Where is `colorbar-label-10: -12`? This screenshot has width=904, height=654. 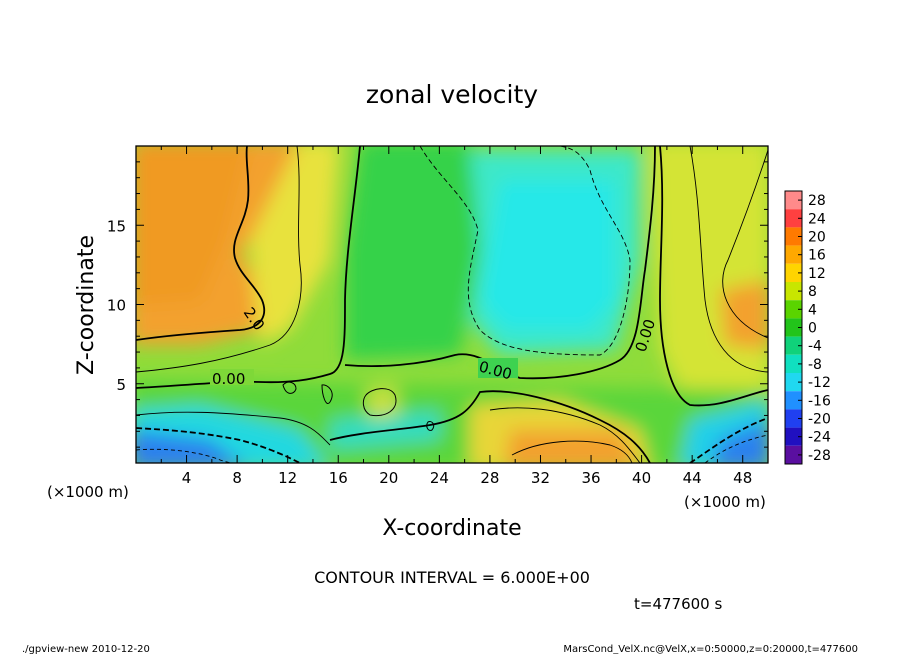
colorbar-label-10: -12 is located at coordinates (819, 383).